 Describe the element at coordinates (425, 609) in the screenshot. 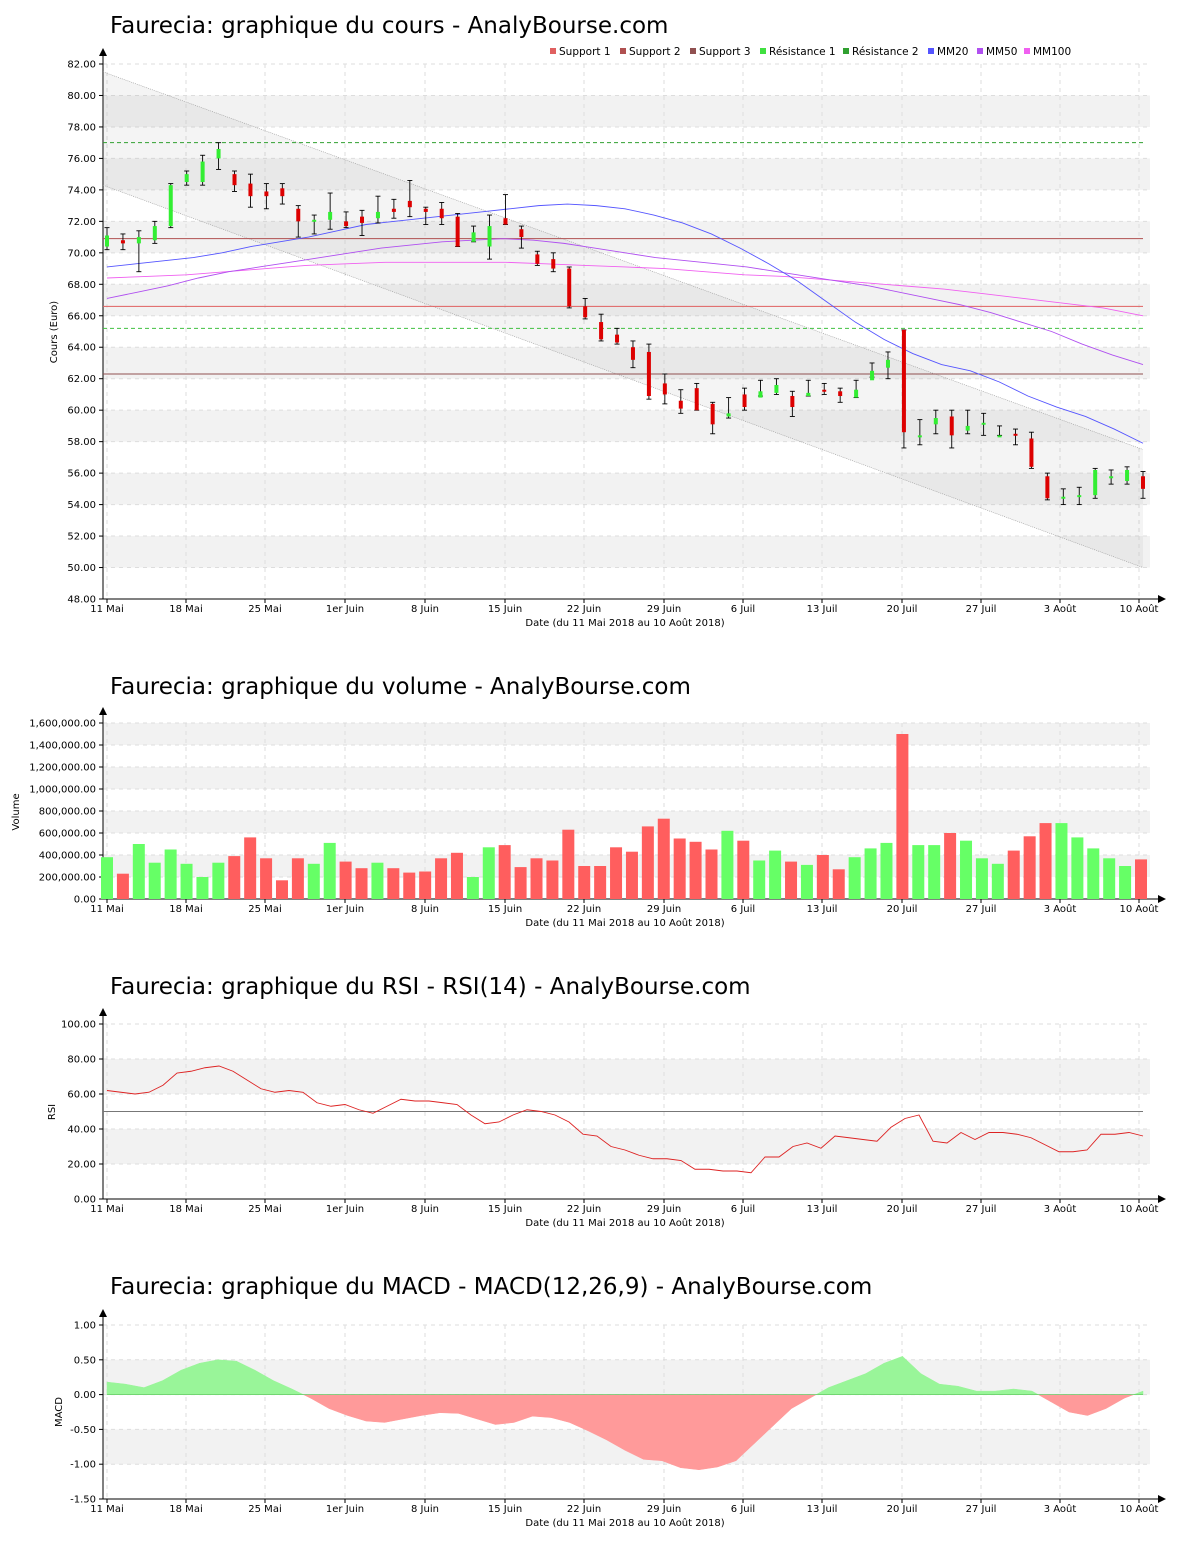

I see `price-x-tick-label: 8 Juin` at that location.